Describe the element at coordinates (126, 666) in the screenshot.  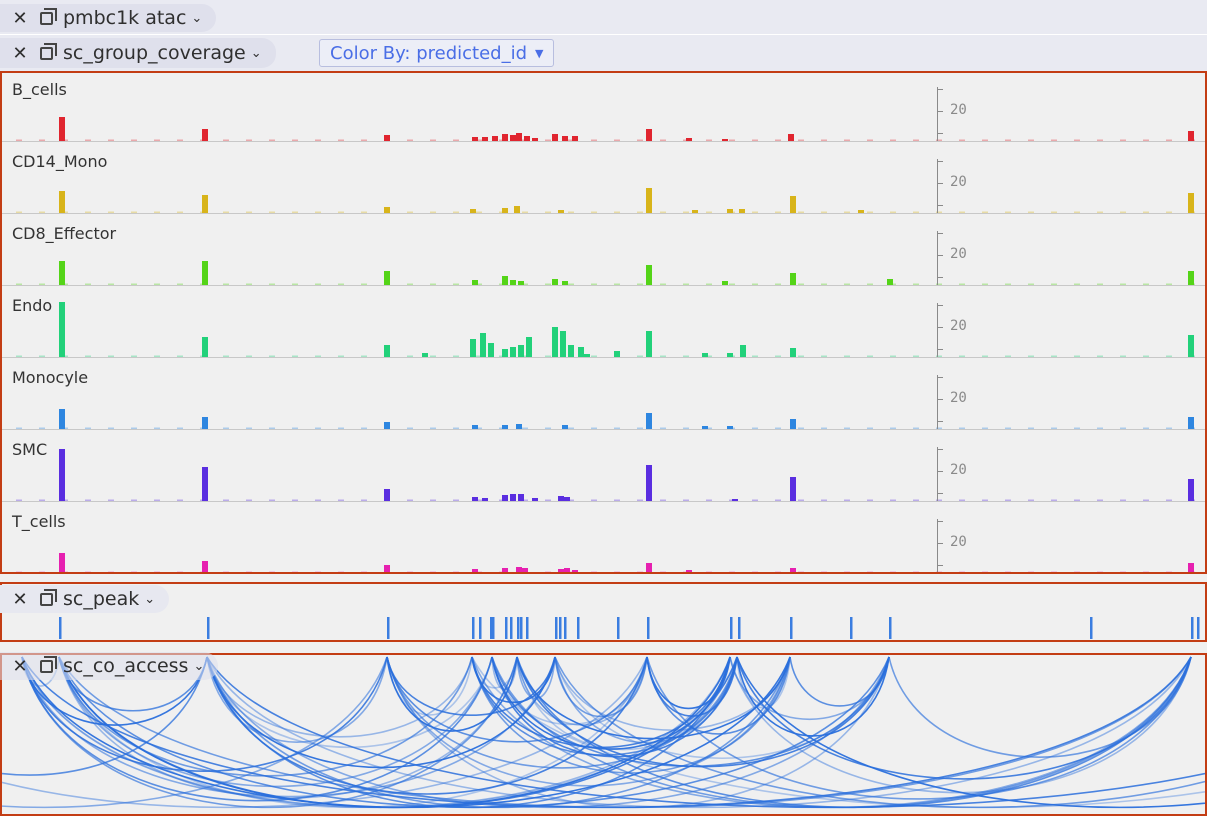
I see `tab-label: sc_co_access` at that location.